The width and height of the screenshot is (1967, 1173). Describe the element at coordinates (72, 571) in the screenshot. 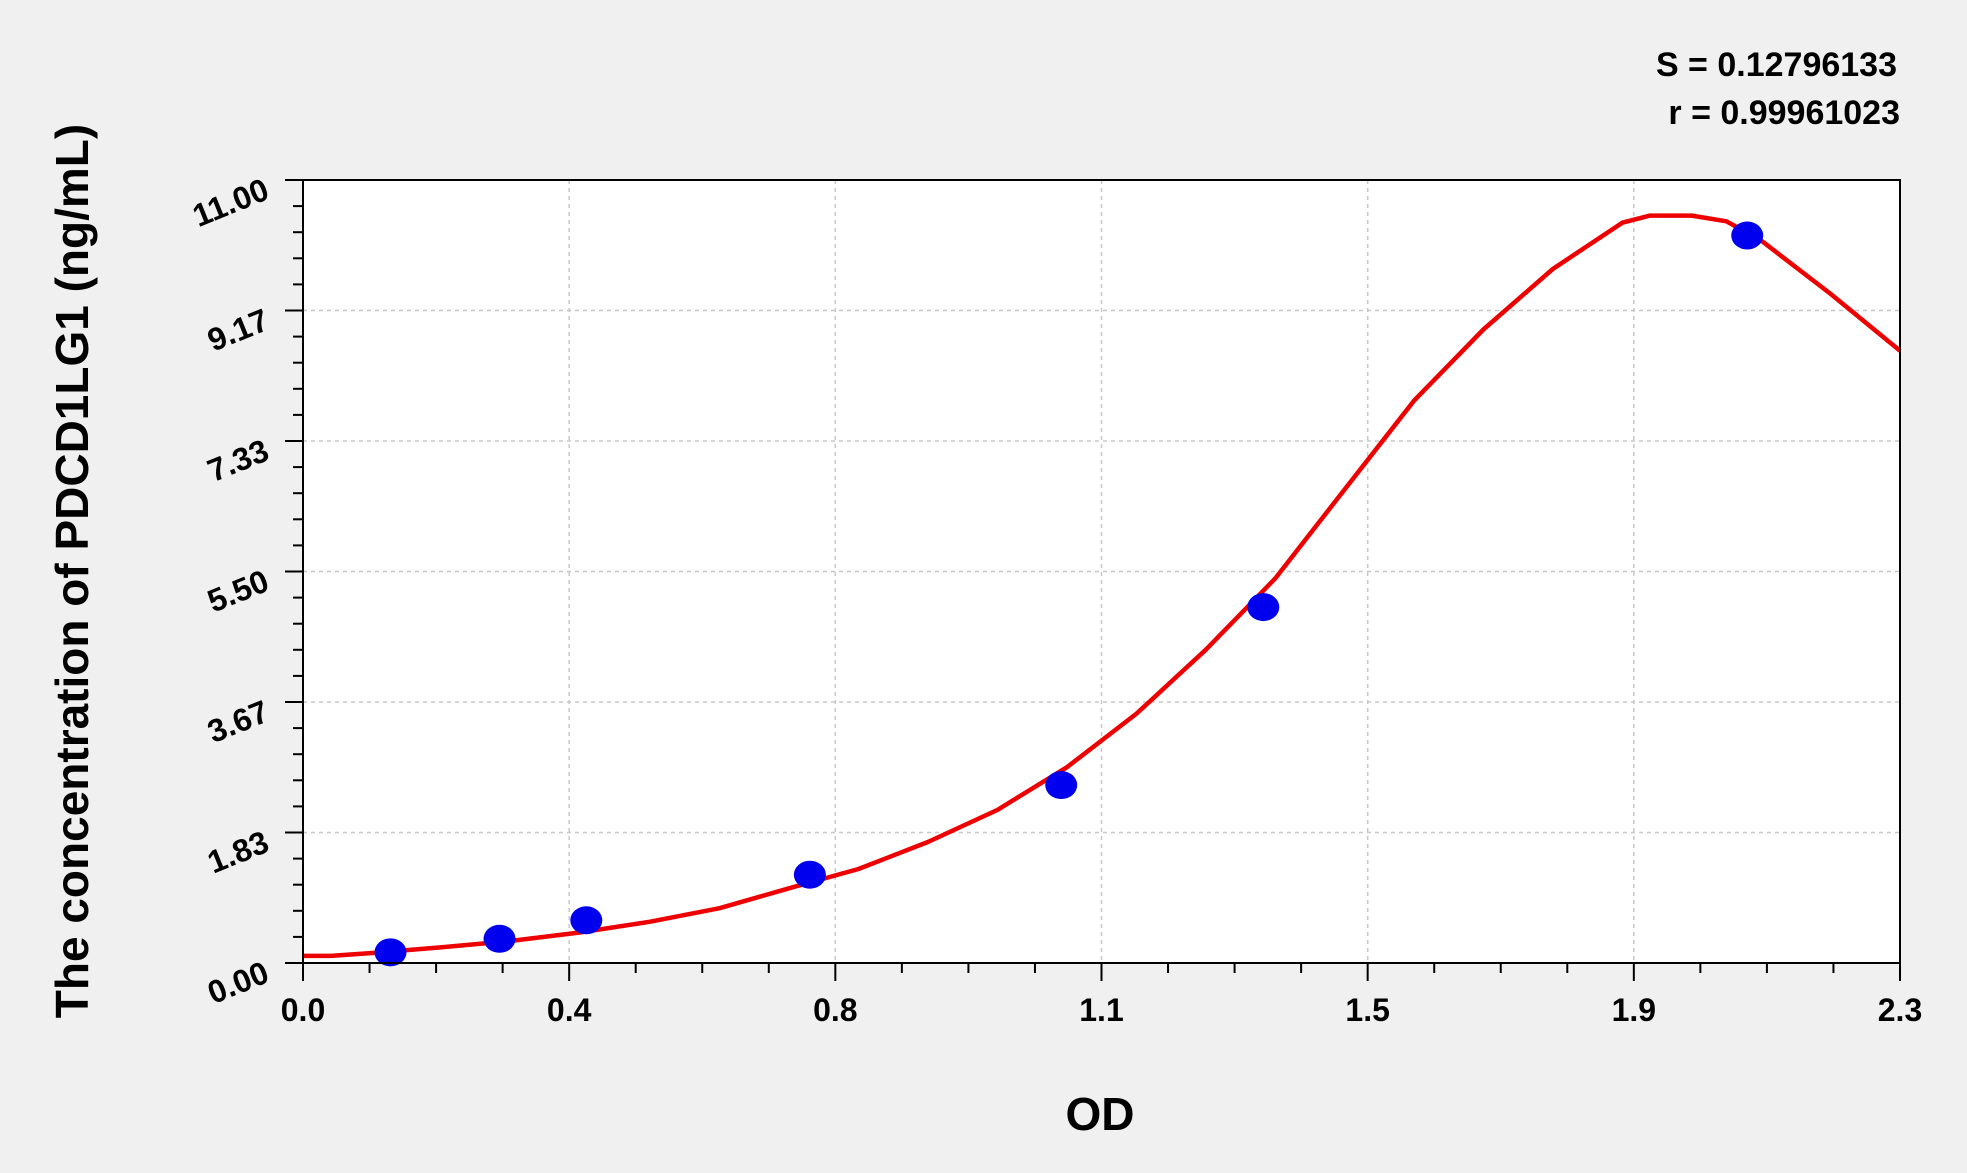

I see `y-axis-title: The concentration of PDCD1LG1 (ng/mL)` at that location.